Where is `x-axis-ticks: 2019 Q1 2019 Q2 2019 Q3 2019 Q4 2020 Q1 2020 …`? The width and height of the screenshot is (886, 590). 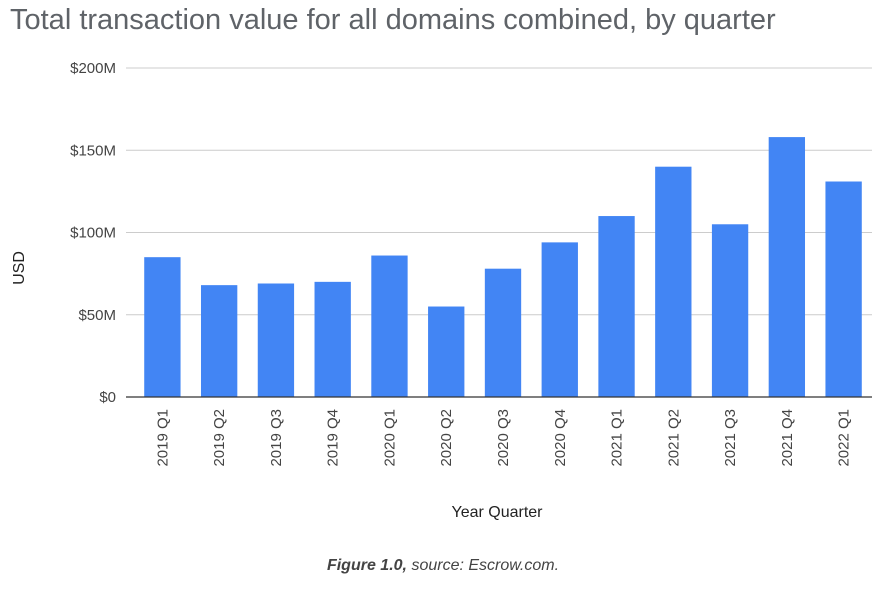
x-axis-ticks: 2019 Q1 2019 Q2 2019 Q3 2019 Q4 2020 Q1 2020 … is located at coordinates (503, 438).